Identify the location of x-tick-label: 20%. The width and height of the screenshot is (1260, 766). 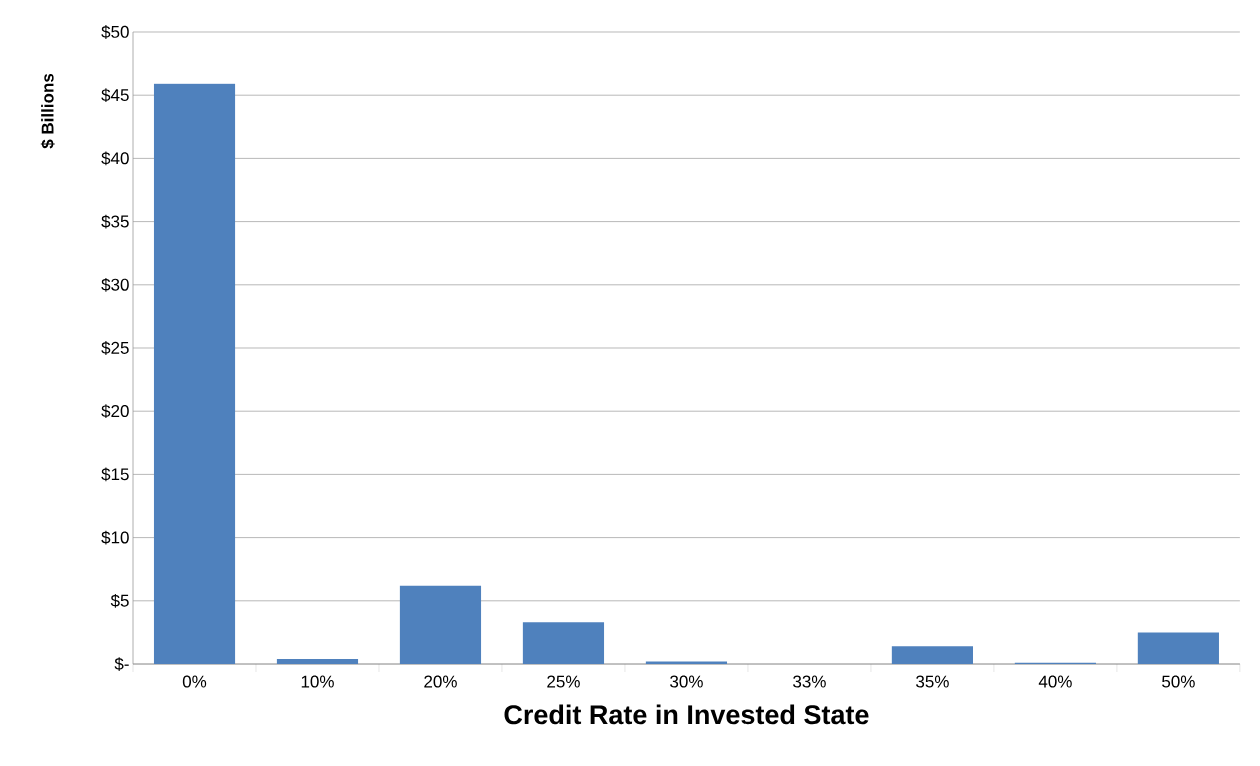
(440, 681).